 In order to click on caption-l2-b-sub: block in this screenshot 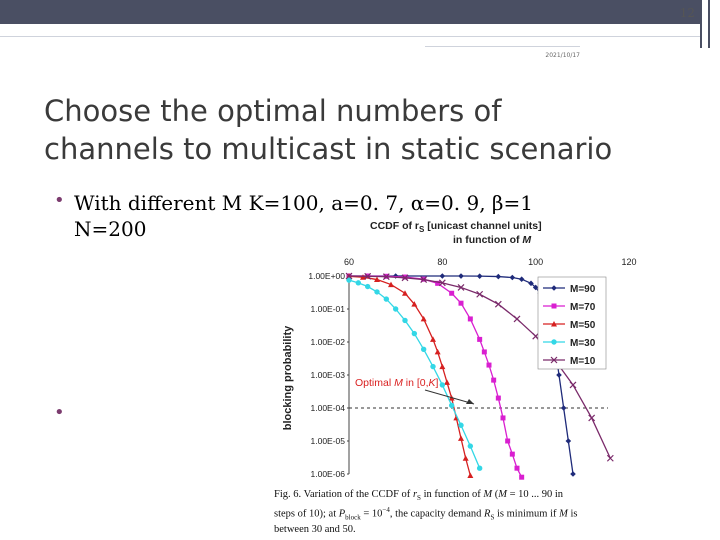, I will do `click(353, 517)`.